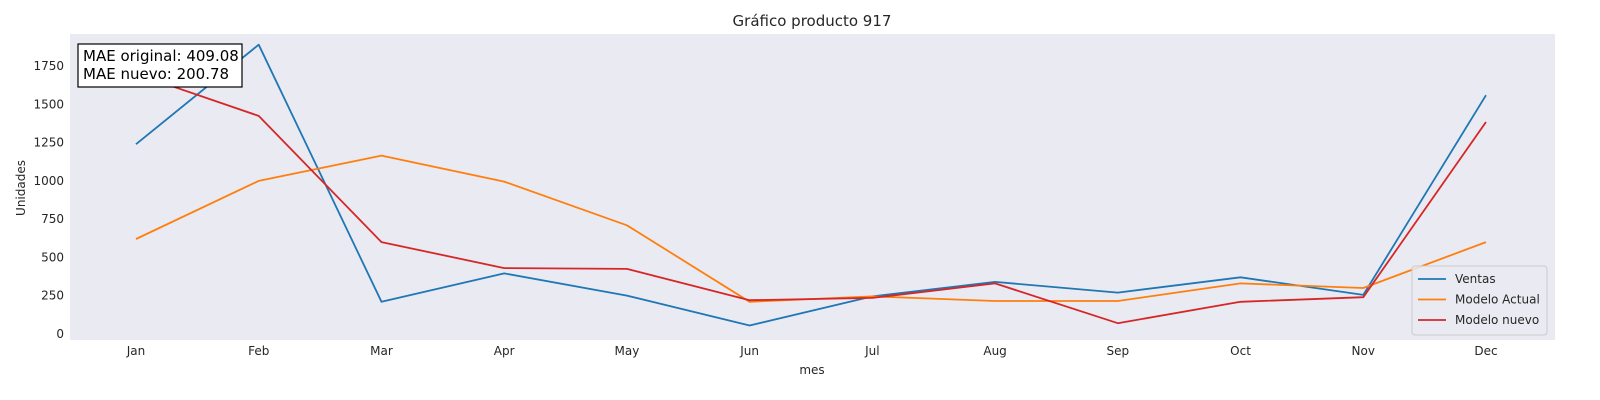 Image resolution: width=1600 pixels, height=400 pixels. What do you see at coordinates (48, 181) in the screenshot?
I see `y-tick-label: 1000` at bounding box center [48, 181].